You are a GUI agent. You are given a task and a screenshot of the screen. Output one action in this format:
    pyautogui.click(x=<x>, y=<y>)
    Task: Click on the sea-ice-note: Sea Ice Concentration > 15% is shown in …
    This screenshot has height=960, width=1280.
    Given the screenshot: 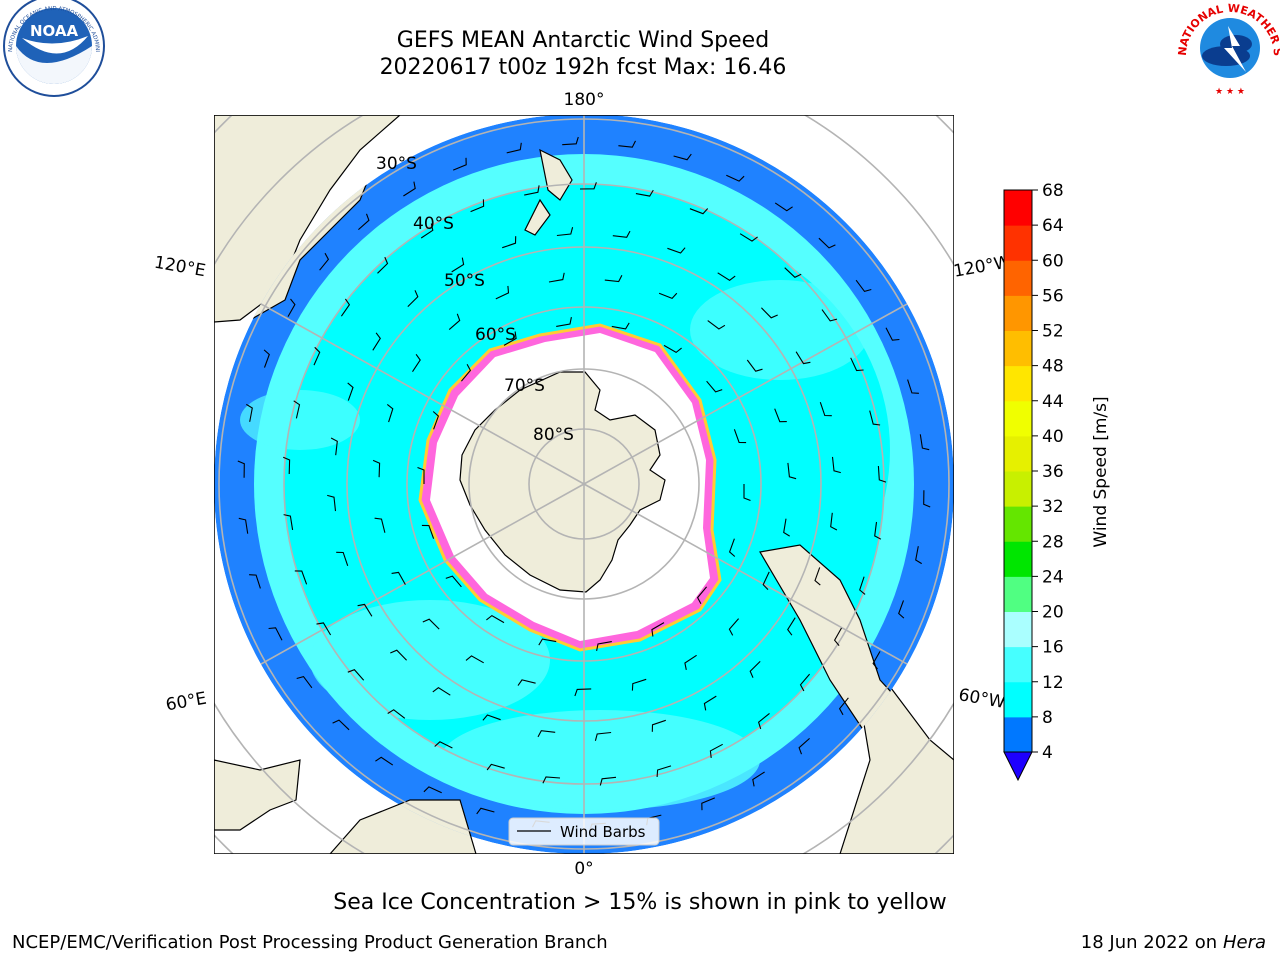 What is the action you would take?
    pyautogui.click(x=640, y=902)
    